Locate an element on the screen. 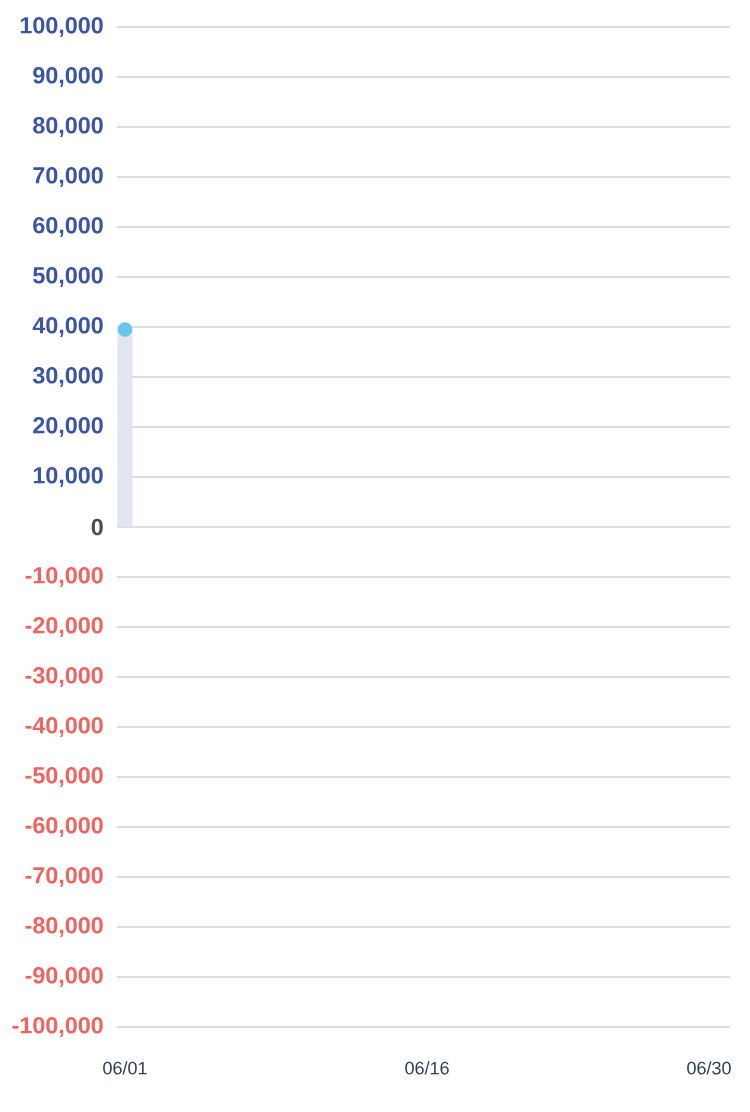 This screenshot has height=1112, width=750. y-tick-label: -70,000 is located at coordinates (64, 877).